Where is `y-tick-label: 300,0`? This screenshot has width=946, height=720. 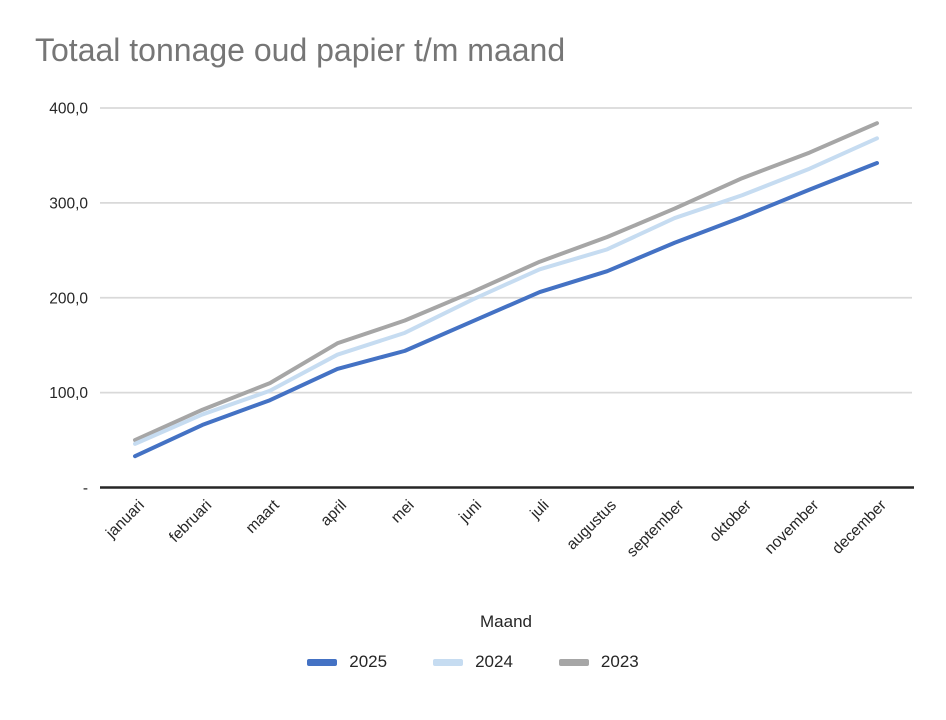
y-tick-label: 300,0 is located at coordinates (68, 203).